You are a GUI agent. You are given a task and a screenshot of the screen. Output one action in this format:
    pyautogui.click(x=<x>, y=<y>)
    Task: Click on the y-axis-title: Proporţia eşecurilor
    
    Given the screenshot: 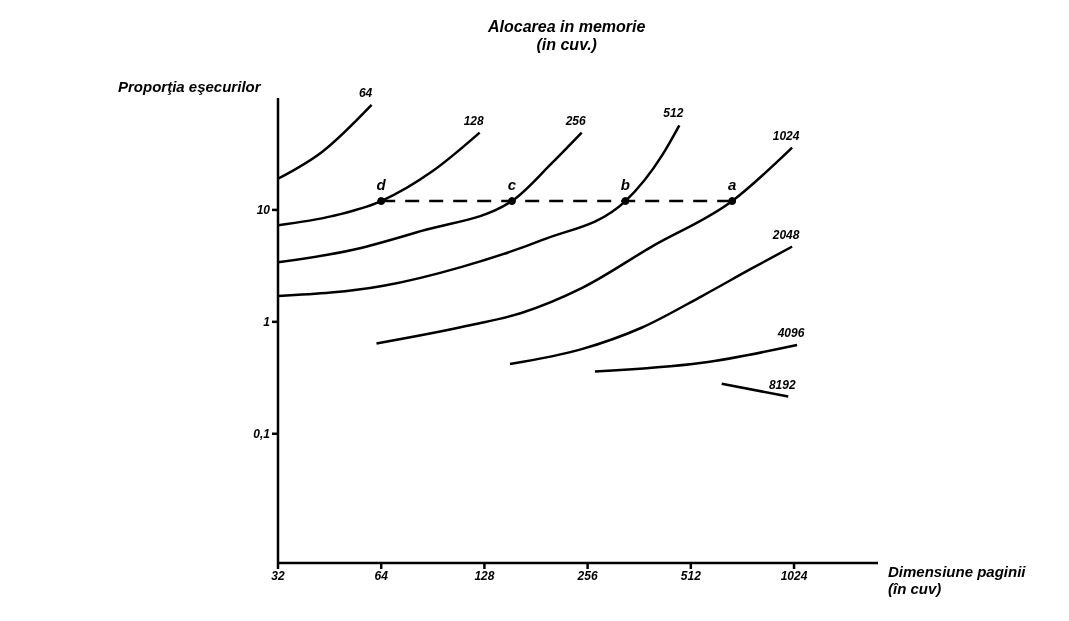 What is the action you would take?
    pyautogui.click(x=189, y=86)
    